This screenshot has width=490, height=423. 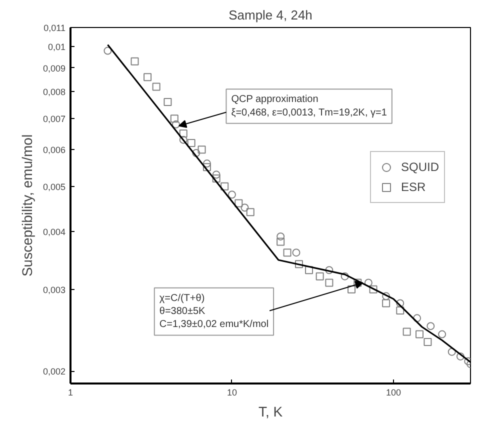 What do you see at coordinates (214, 311) in the screenshot?
I see `annotation: χ=C/(T+θ) θ=380±5K C=1,39±0,02 emu*K/mol` at bounding box center [214, 311].